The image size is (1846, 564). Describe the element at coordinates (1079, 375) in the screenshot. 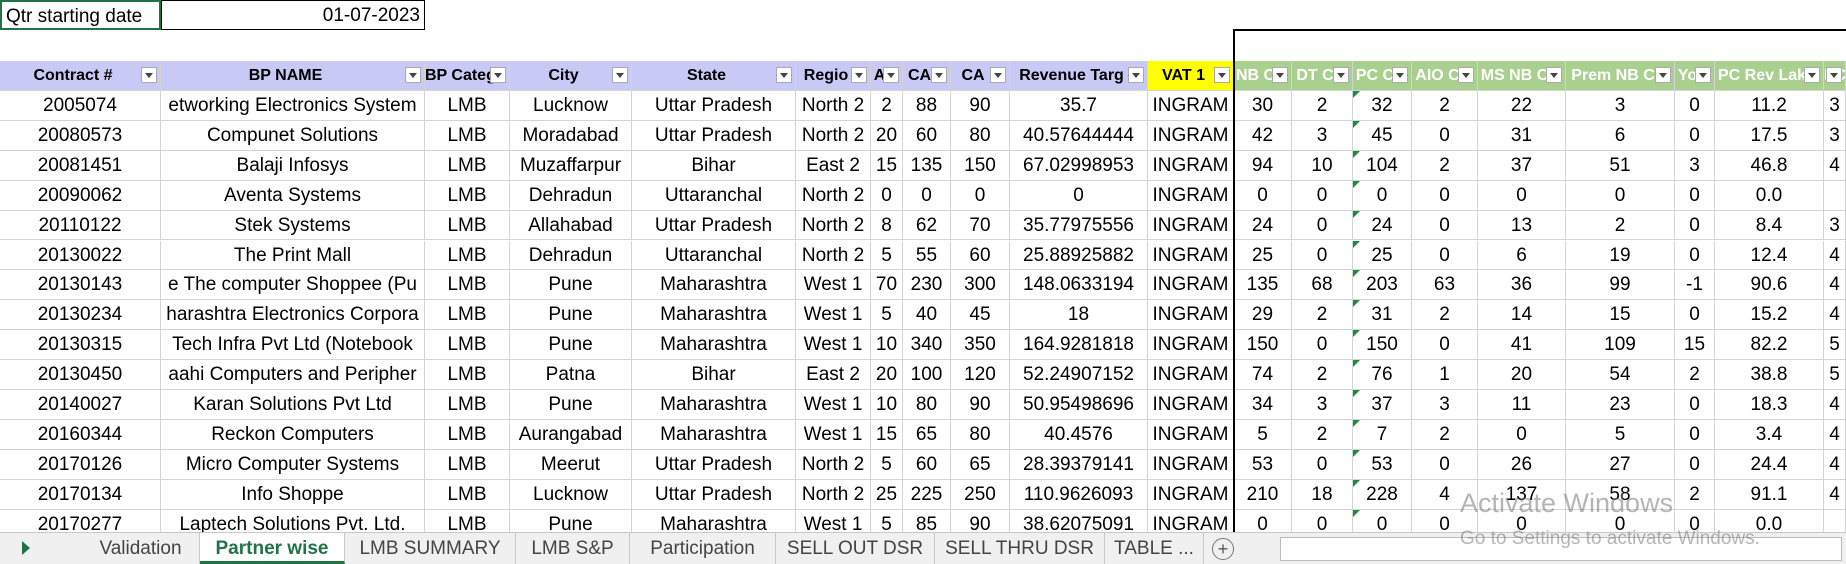

I see `cell: 52.24907152` at that location.